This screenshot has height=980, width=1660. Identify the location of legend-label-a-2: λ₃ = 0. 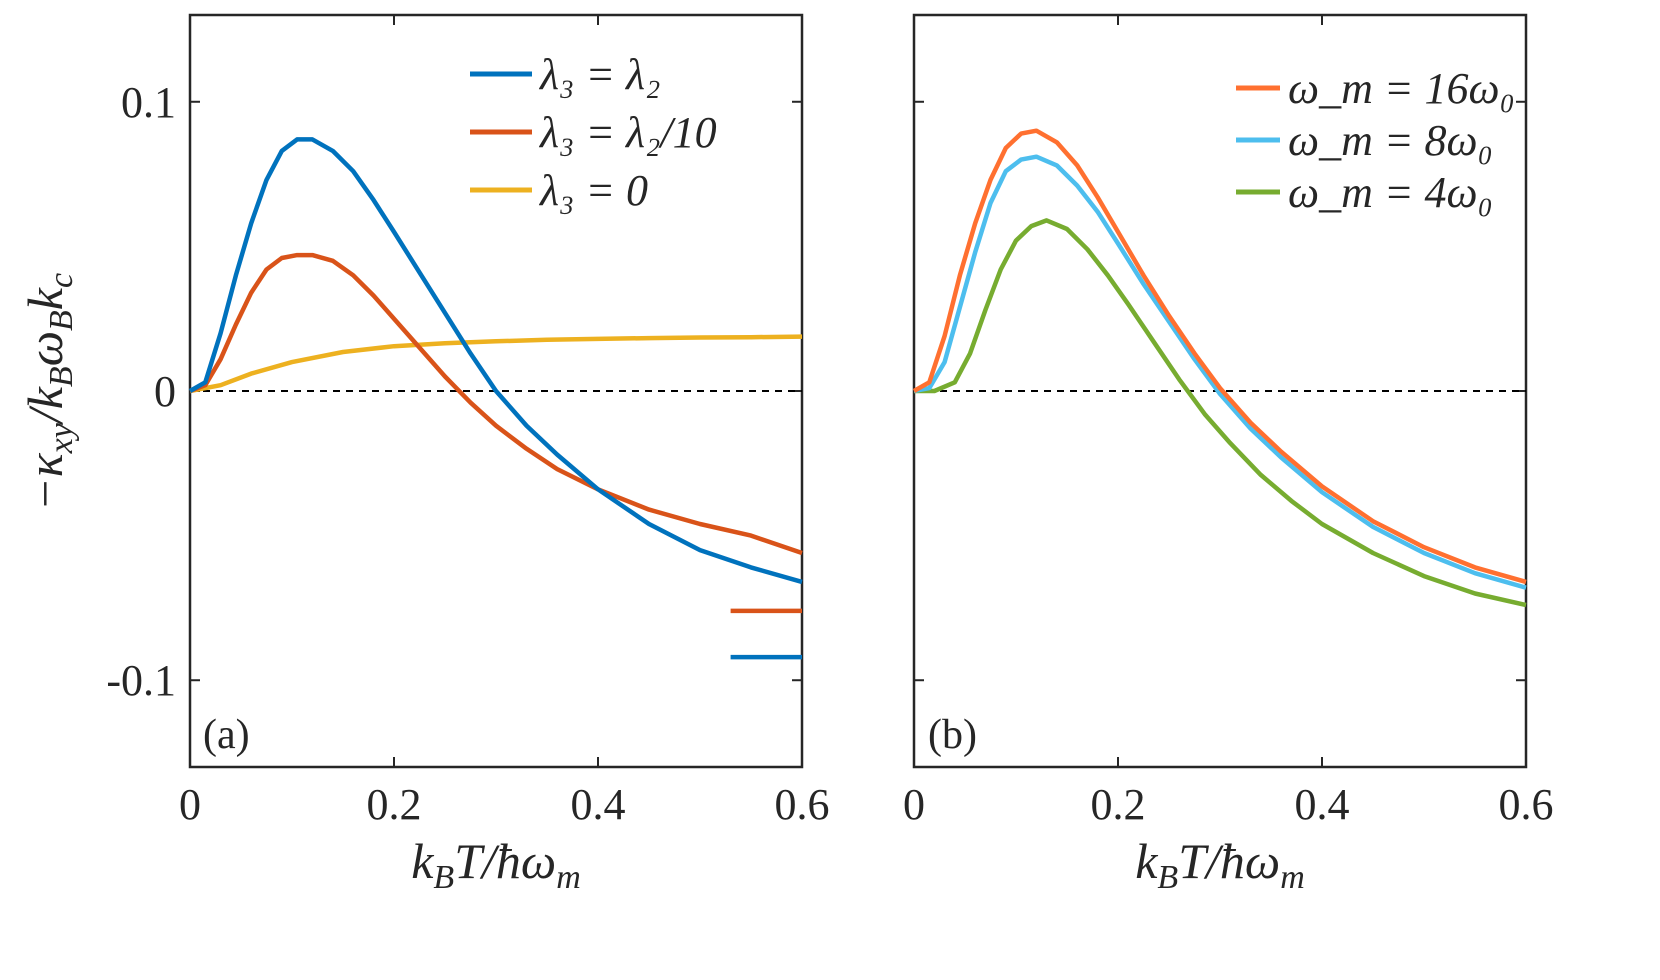
(593, 190).